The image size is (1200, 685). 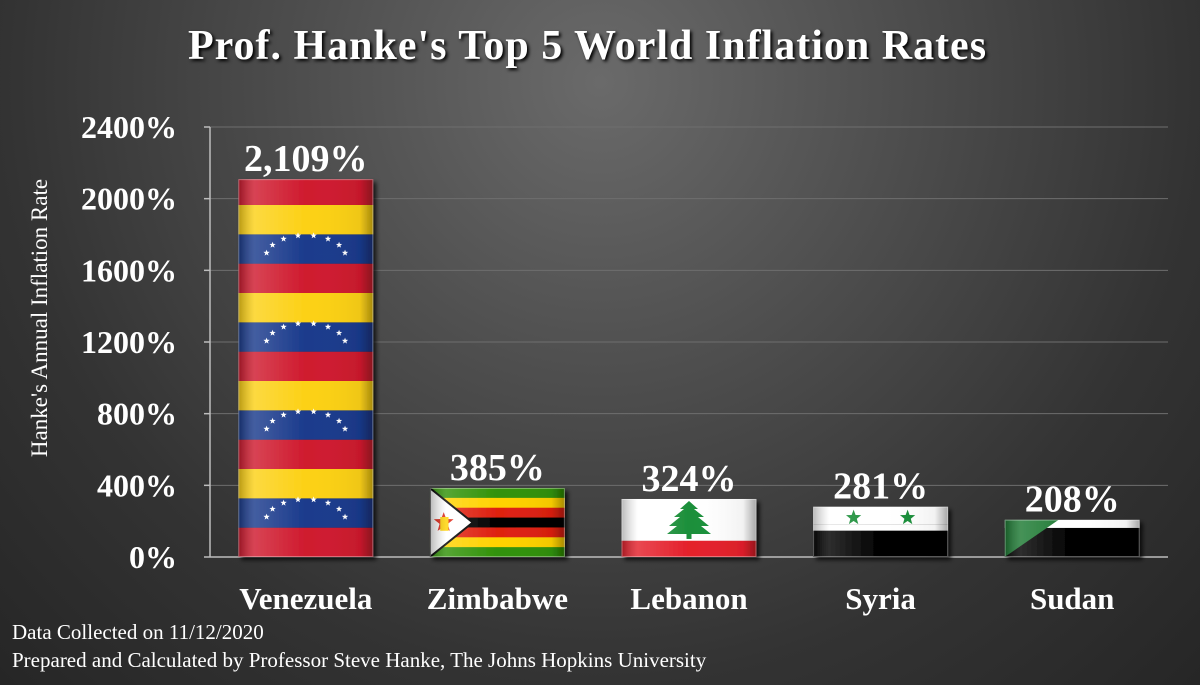 What do you see at coordinates (1072, 598) in the screenshot?
I see `category-label-sudan: Sudan` at bounding box center [1072, 598].